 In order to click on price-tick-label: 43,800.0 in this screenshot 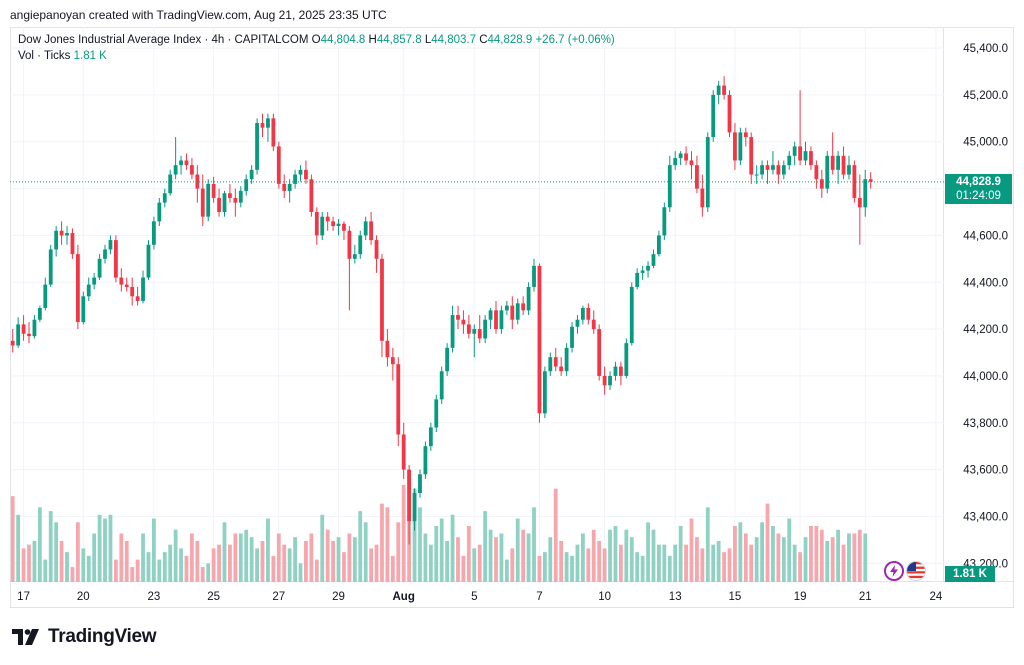, I will do `click(985, 424)`.